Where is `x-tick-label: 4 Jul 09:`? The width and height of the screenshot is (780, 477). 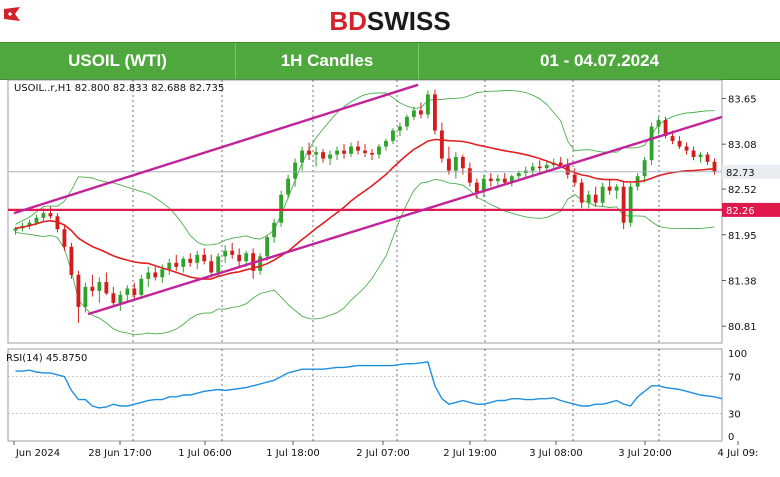 x-tick-label: 4 Jul 09: is located at coordinates (738, 453).